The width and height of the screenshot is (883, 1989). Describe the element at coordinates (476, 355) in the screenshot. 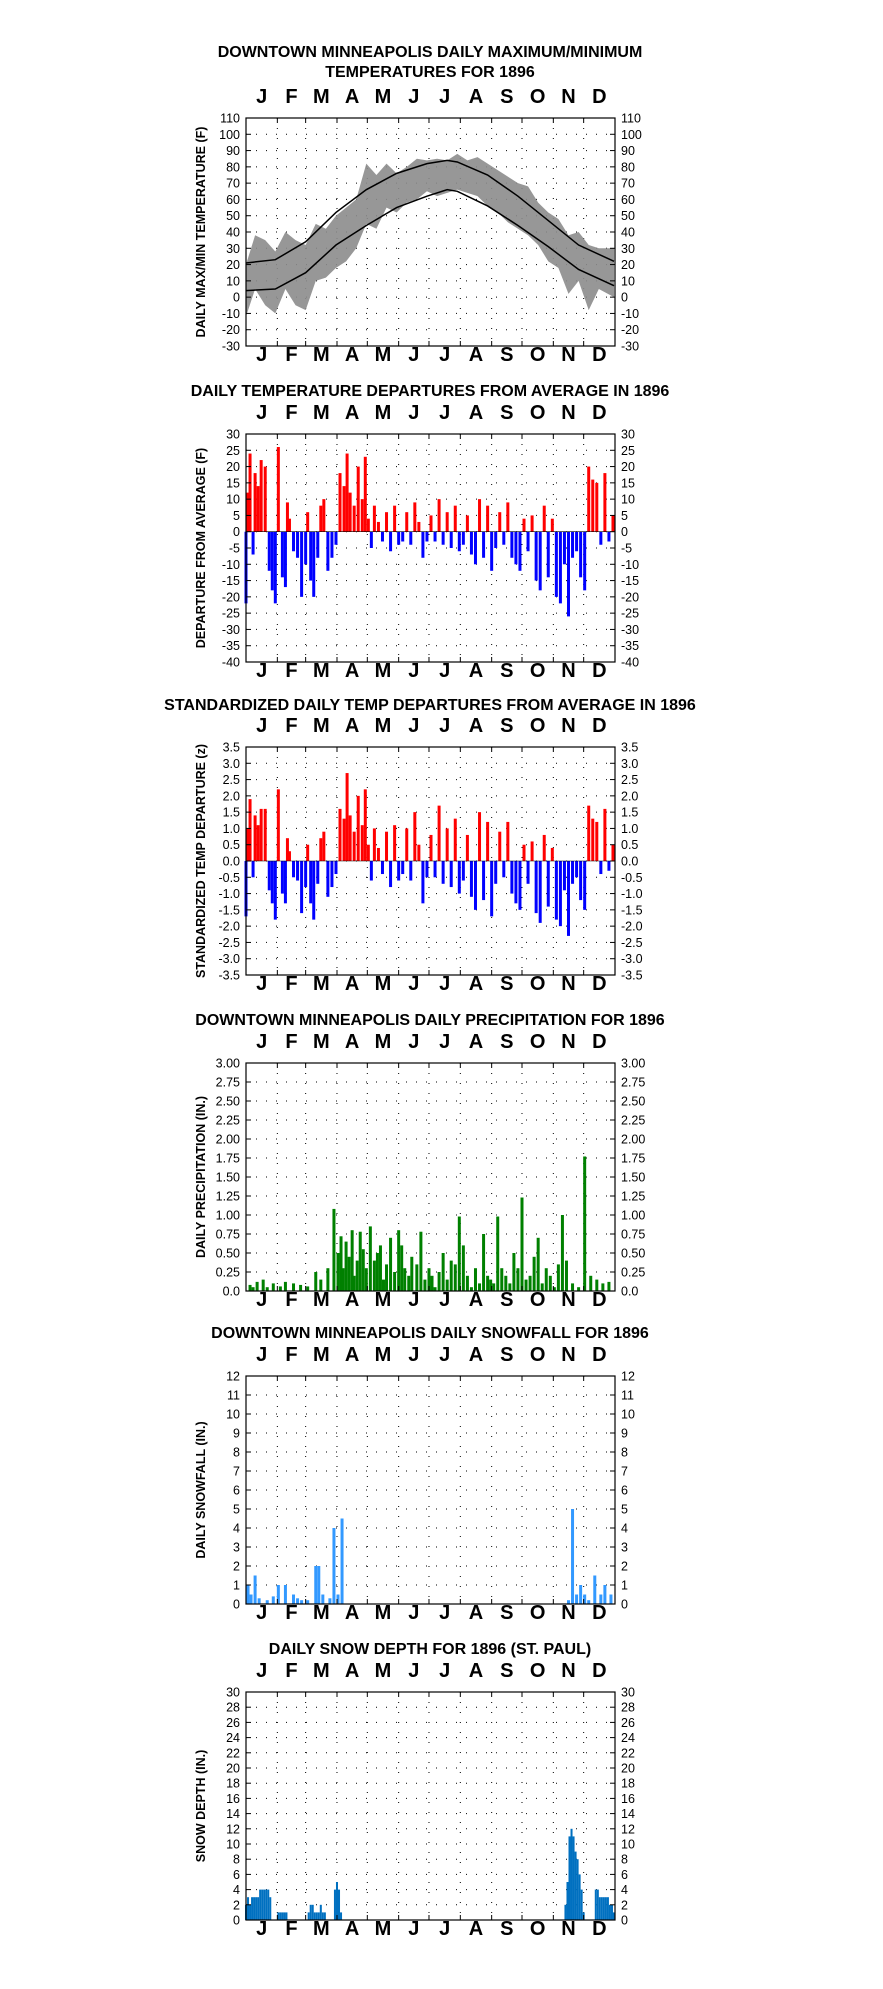

I see `month-label-bottom: A` at that location.